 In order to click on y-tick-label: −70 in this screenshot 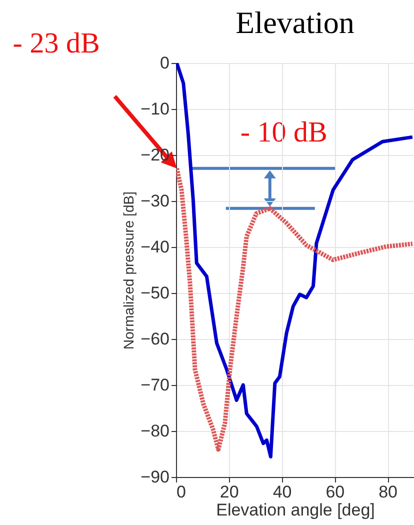, I will do `click(155, 385)`.